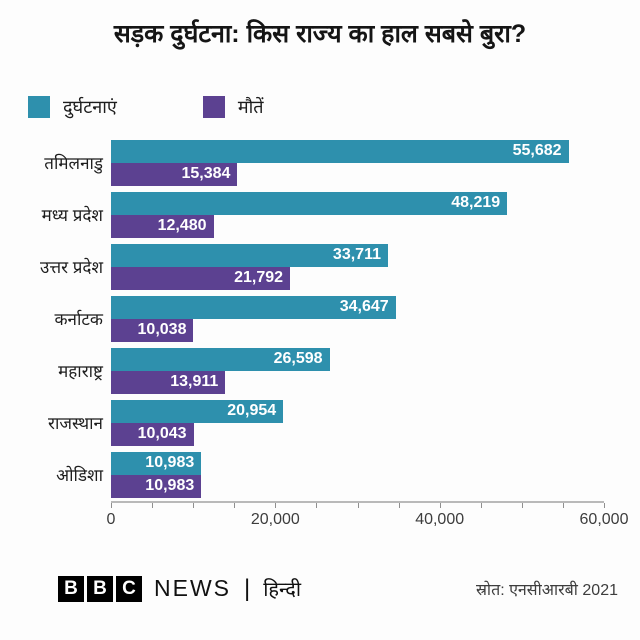  I want to click on x-tick-label: 60,000, so click(604, 519).